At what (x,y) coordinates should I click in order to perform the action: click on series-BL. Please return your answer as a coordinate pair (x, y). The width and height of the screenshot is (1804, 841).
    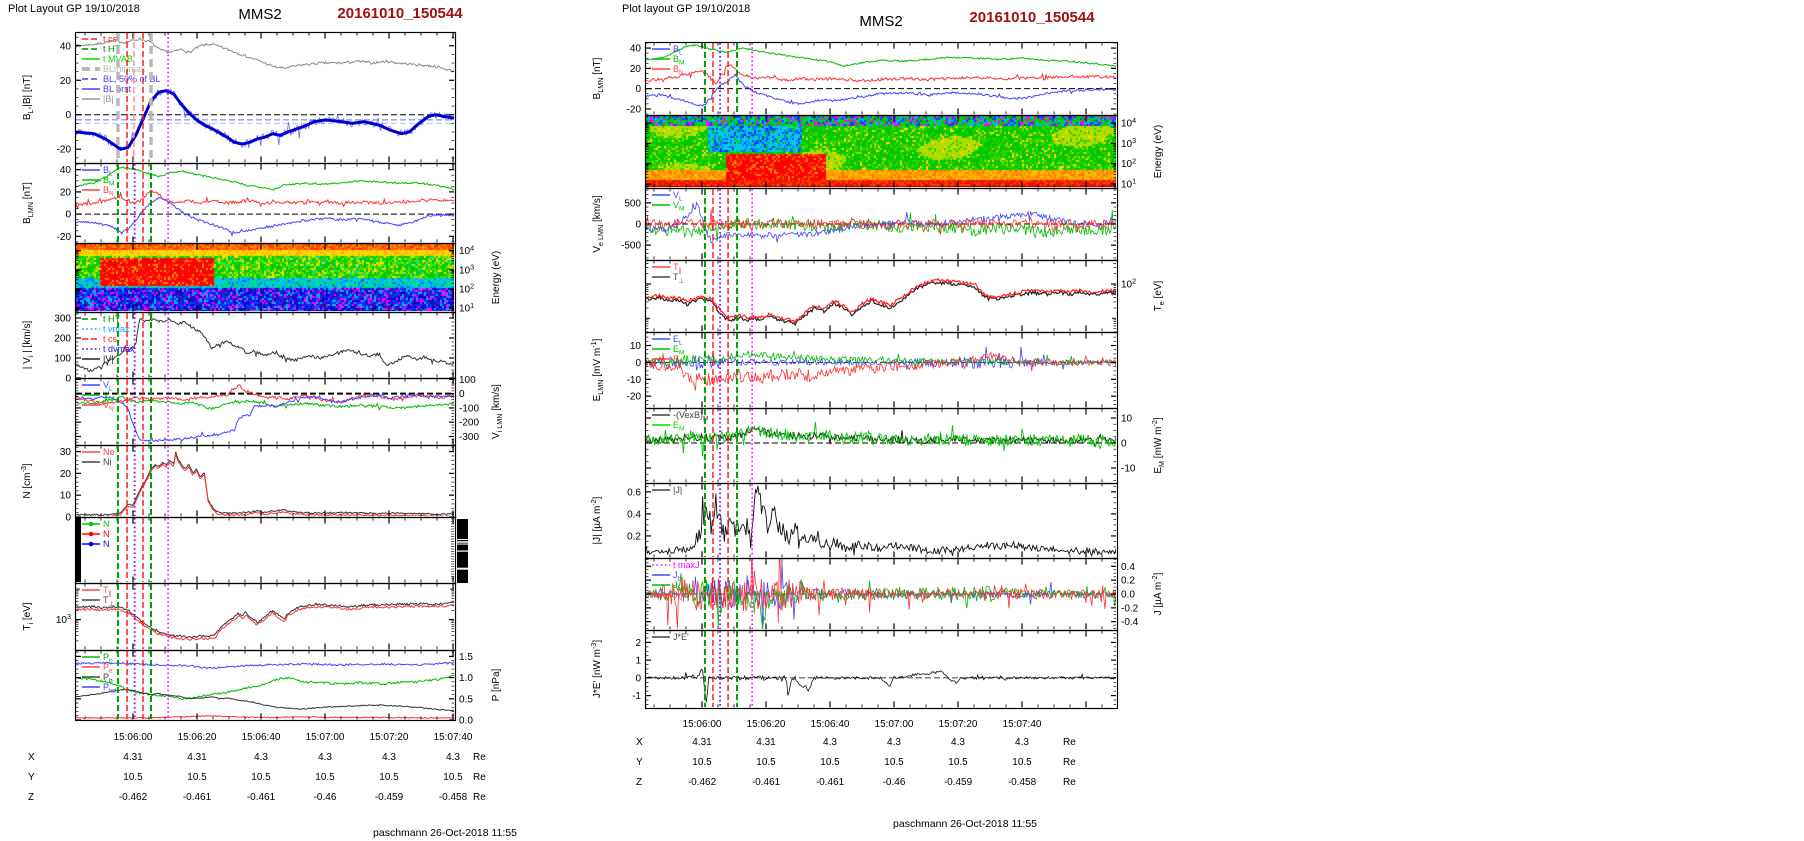
    Looking at the image, I should click on (881, 90).